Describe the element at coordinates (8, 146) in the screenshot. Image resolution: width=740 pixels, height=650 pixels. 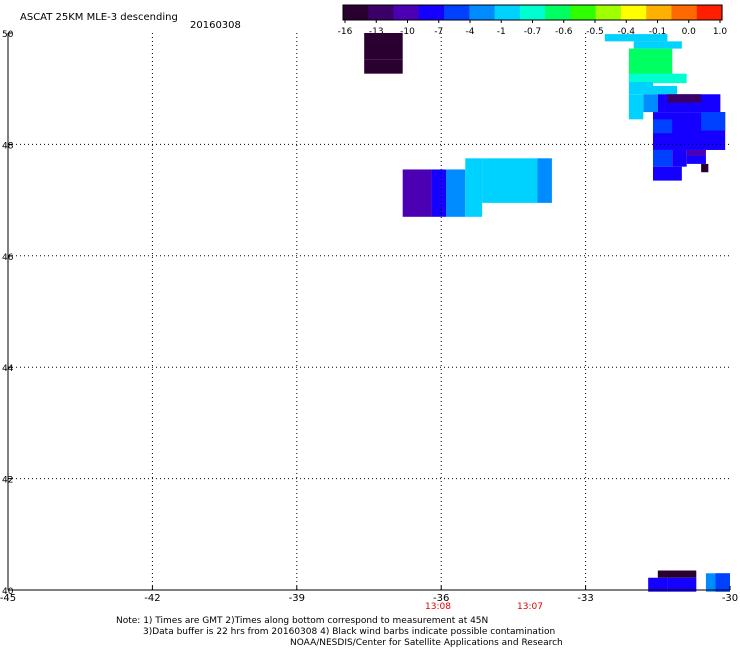
I see `y-tick-label: 48` at that location.